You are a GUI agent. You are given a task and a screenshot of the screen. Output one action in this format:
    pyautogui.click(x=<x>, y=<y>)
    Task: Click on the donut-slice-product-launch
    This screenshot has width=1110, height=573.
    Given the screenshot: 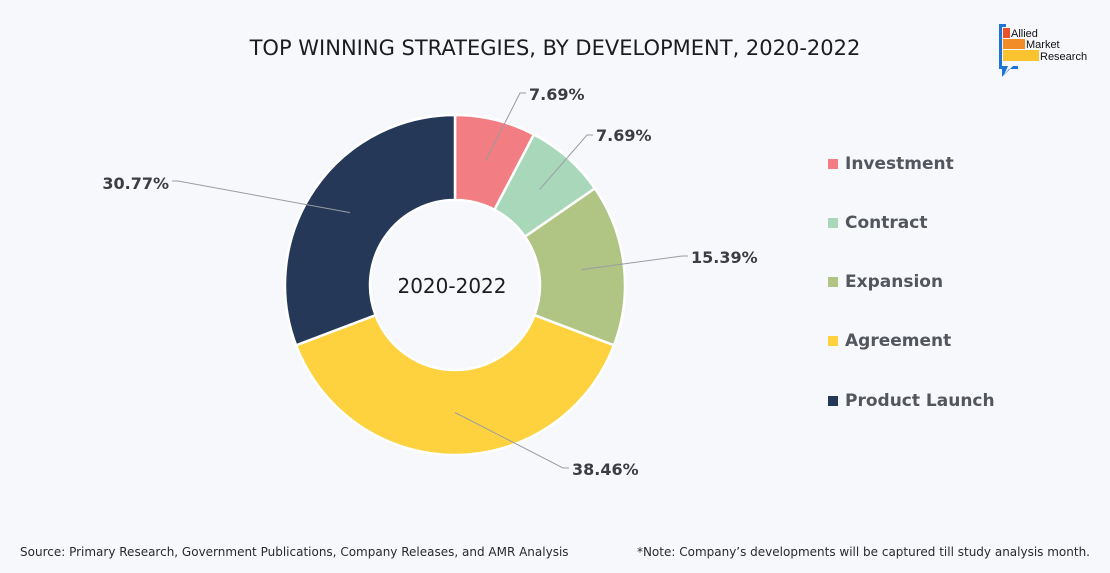 What is the action you would take?
    pyautogui.click(x=370, y=230)
    